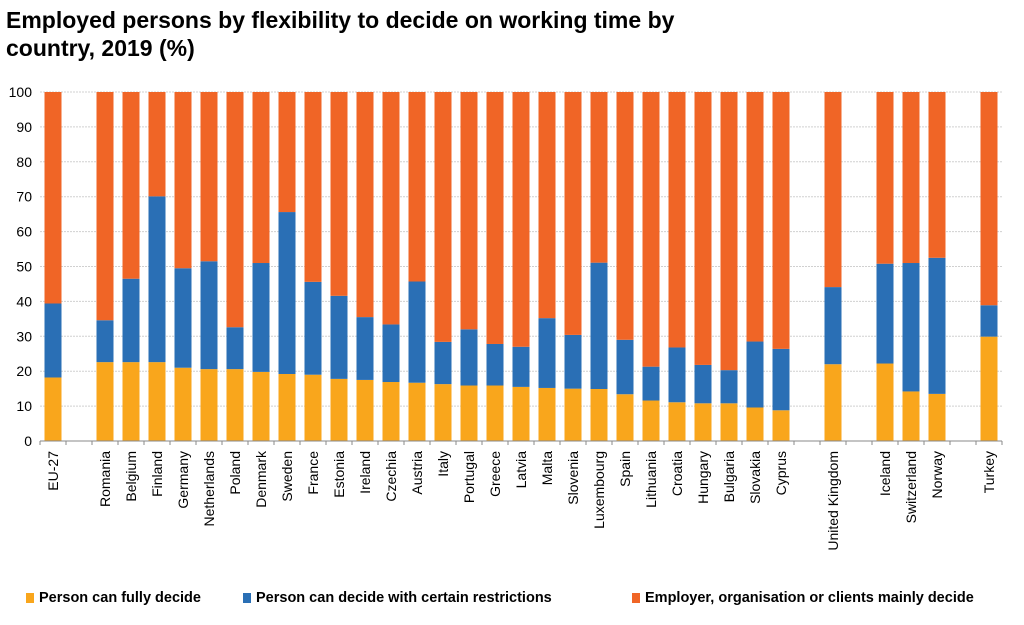 The image size is (1024, 625). What do you see at coordinates (391, 476) in the screenshot?
I see `x-tick-label: Czechia` at bounding box center [391, 476].